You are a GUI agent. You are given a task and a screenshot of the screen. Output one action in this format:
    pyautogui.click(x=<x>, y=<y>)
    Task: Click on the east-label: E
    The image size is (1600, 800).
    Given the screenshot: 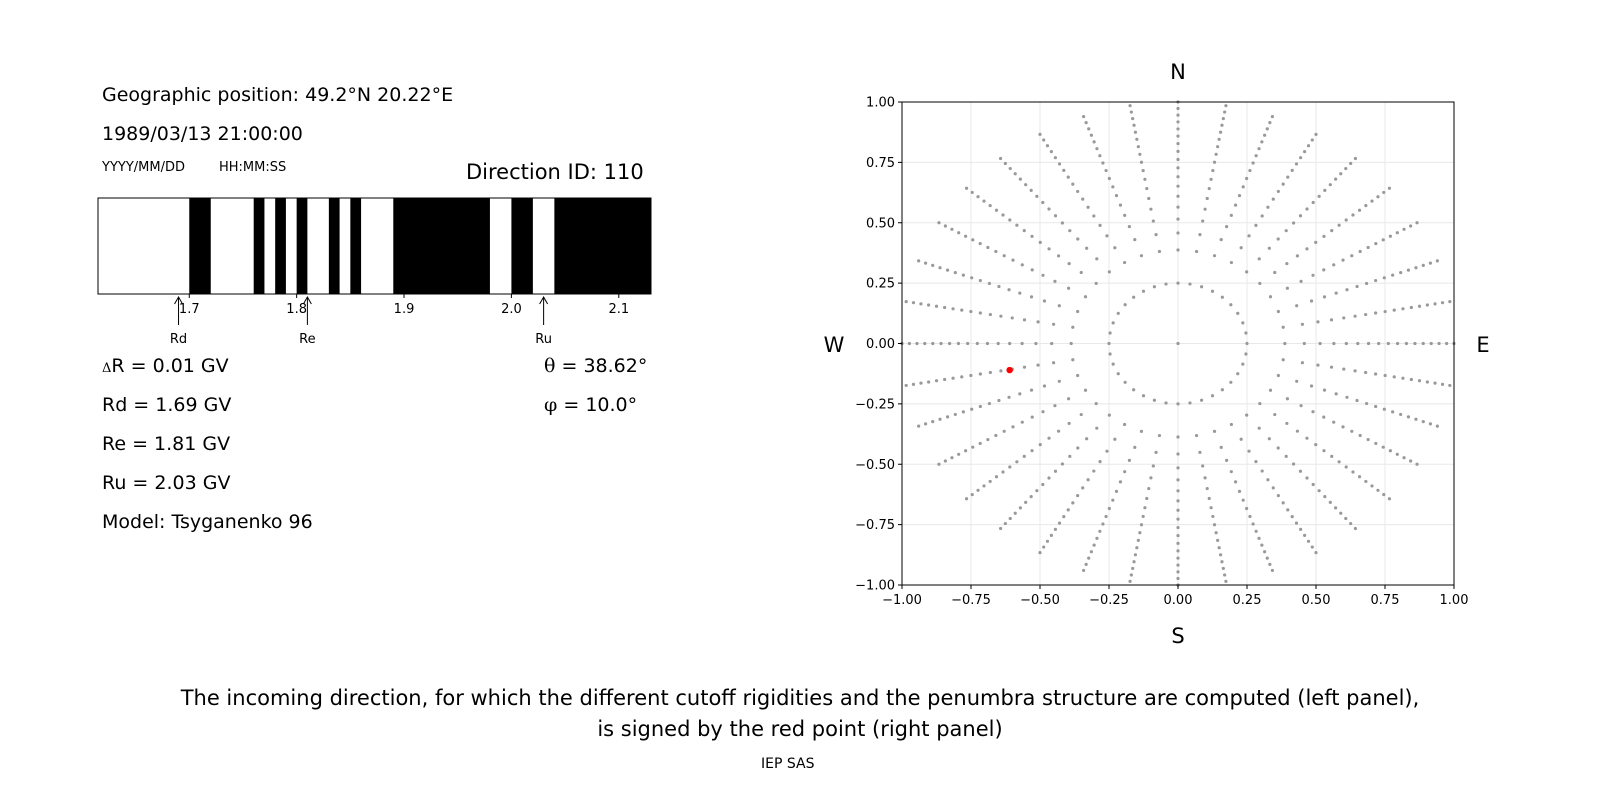 What is the action you would take?
    pyautogui.click(x=1482, y=345)
    